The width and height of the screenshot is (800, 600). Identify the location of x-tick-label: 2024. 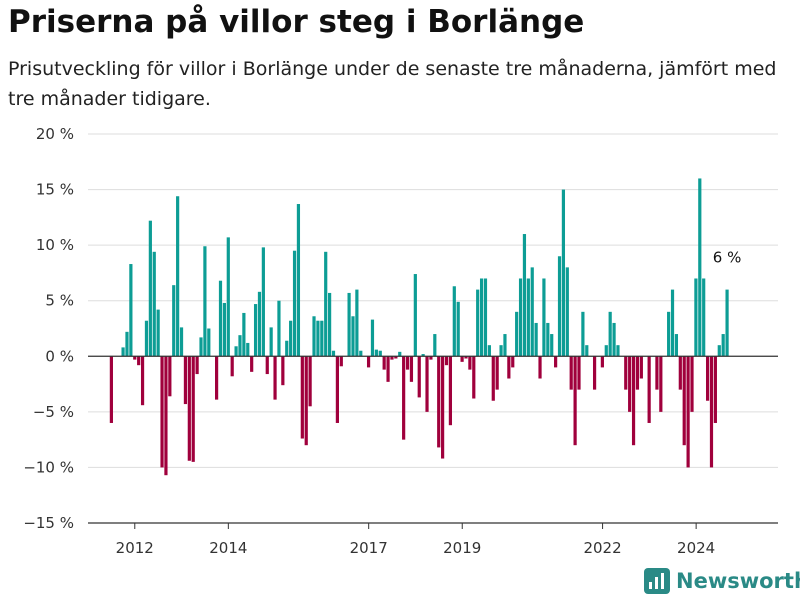
(696, 548).